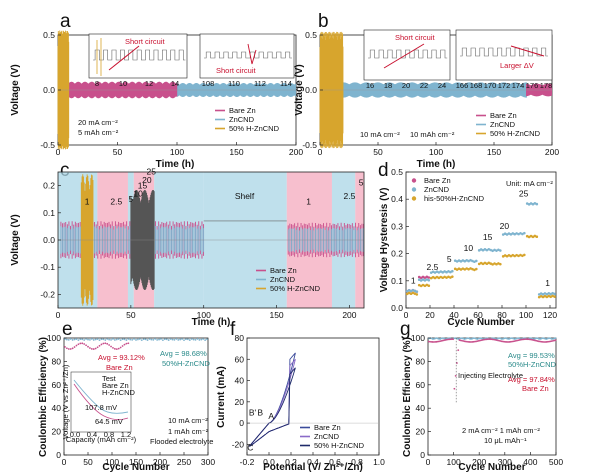  I want to click on inset-a1-tick: 12, so click(149, 83).